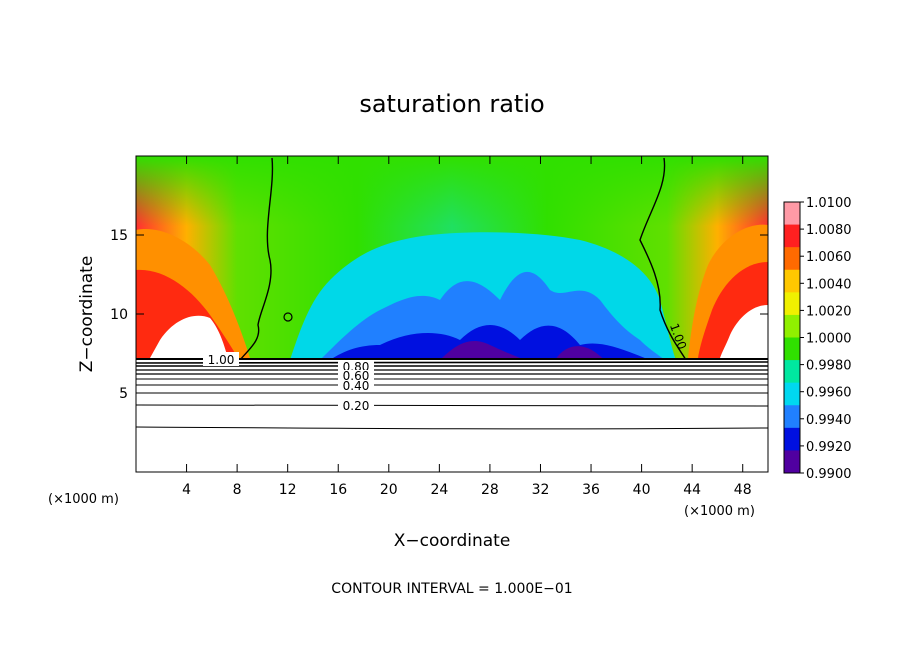  Describe the element at coordinates (829, 230) in the screenshot. I see `colorbar-label: 1.0080` at that location.